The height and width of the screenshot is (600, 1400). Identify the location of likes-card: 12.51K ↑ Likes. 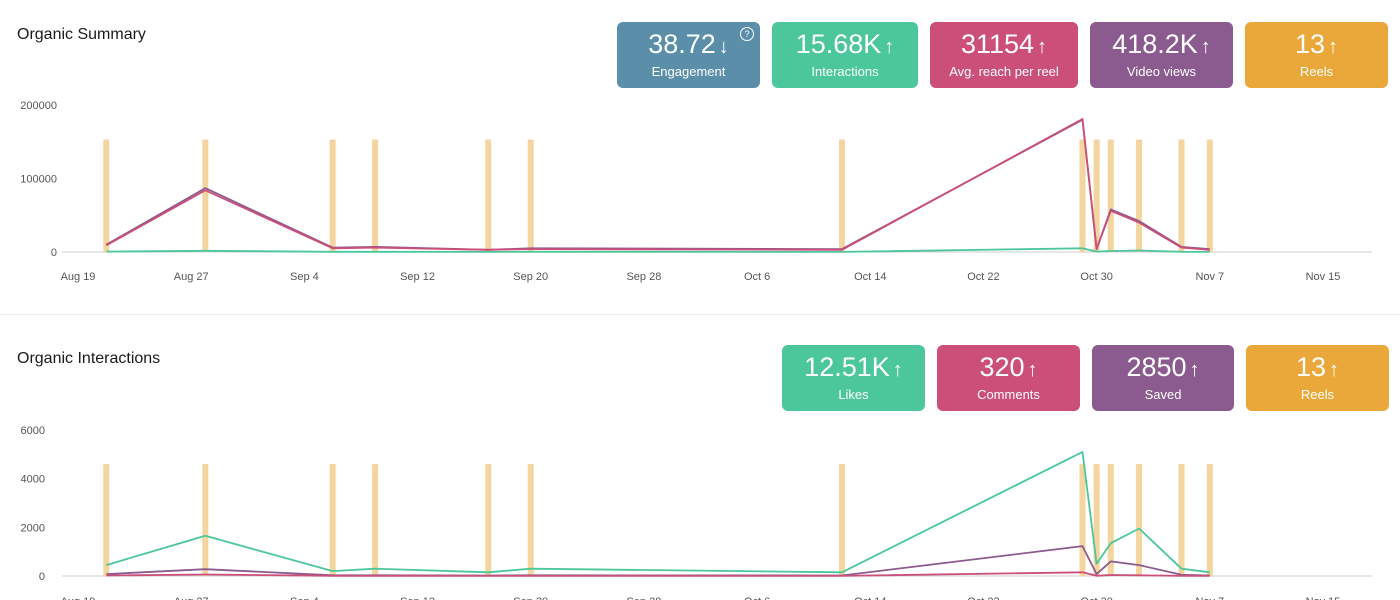
(853, 378).